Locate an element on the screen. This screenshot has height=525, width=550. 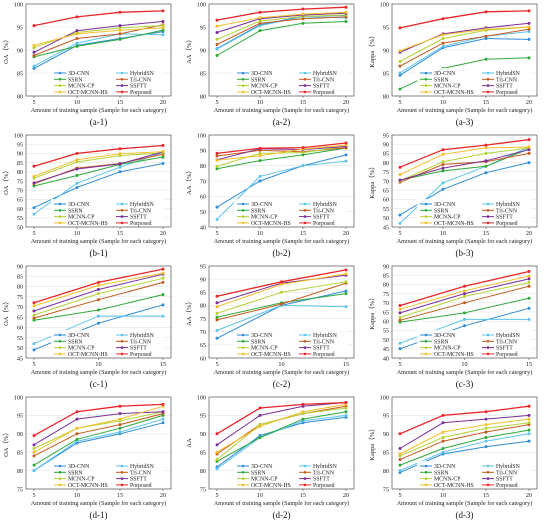
plot-frame is located at coordinates (281, 443).